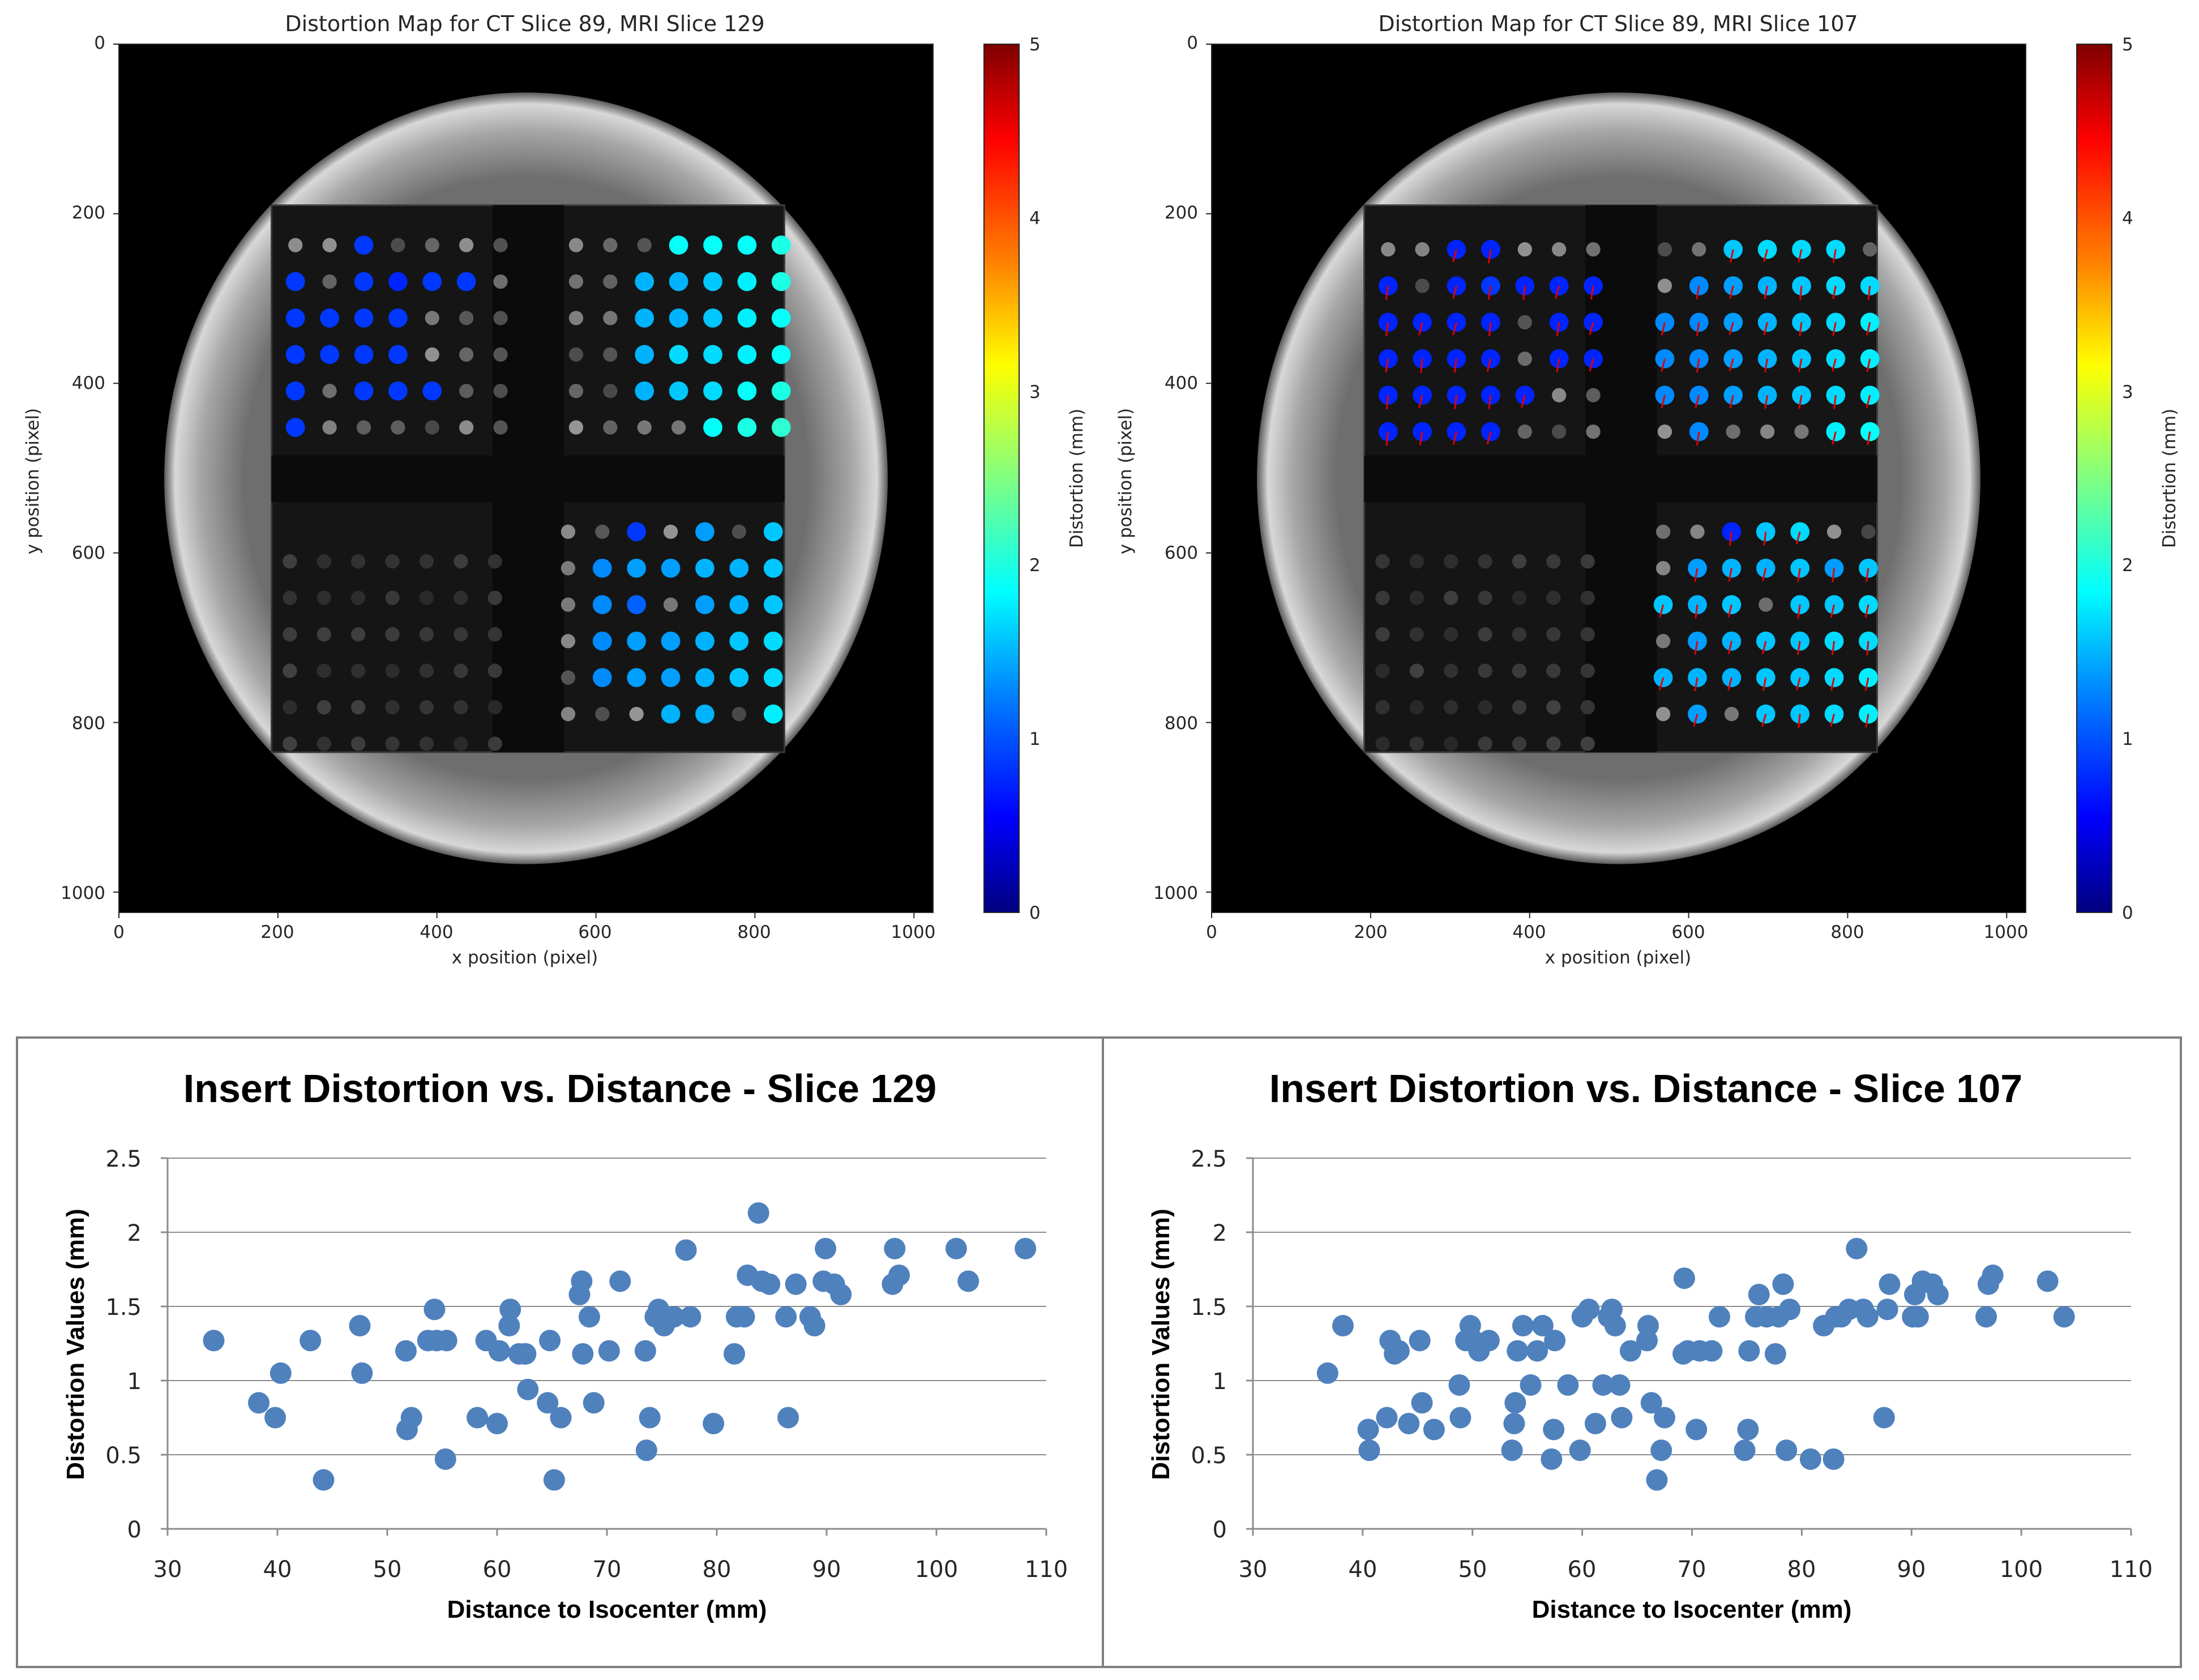  What do you see at coordinates (1209, 1308) in the screenshot?
I see `scatter-2-y-tick-label: 1.5` at bounding box center [1209, 1308].